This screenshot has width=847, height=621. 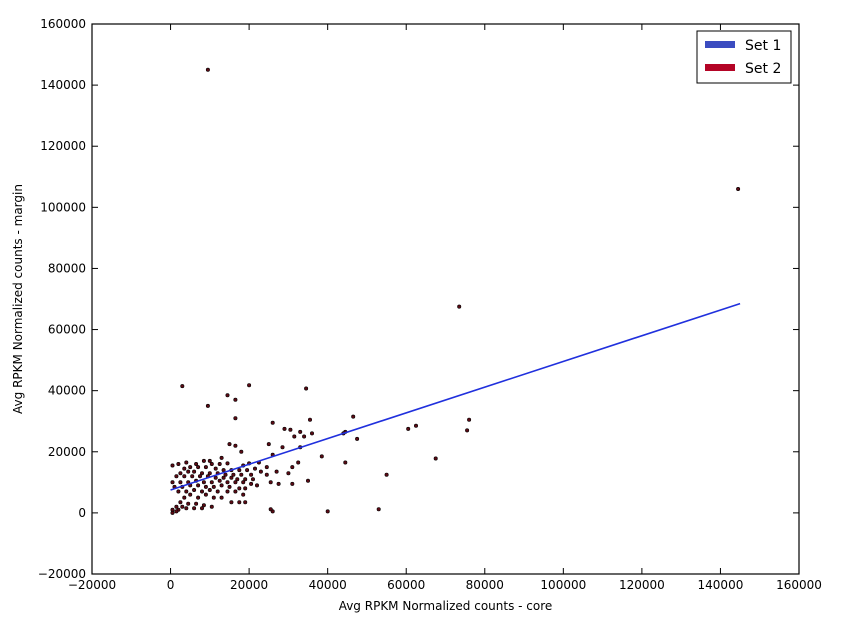 What do you see at coordinates (744, 57) in the screenshot?
I see `legend-box` at bounding box center [744, 57].